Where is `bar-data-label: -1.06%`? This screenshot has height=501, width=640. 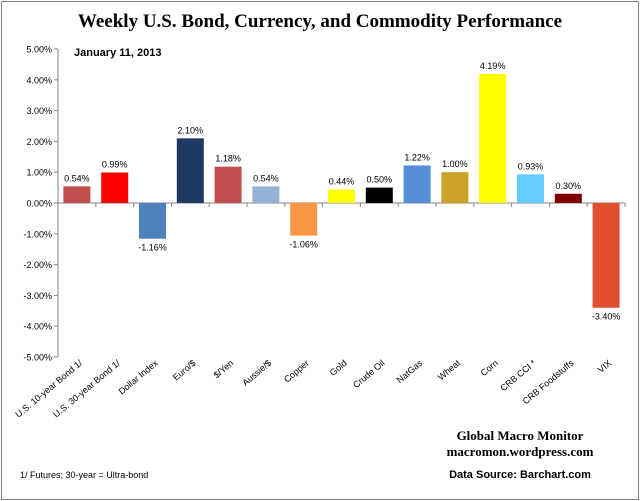
bar-data-label: -1.06% is located at coordinates (303, 245).